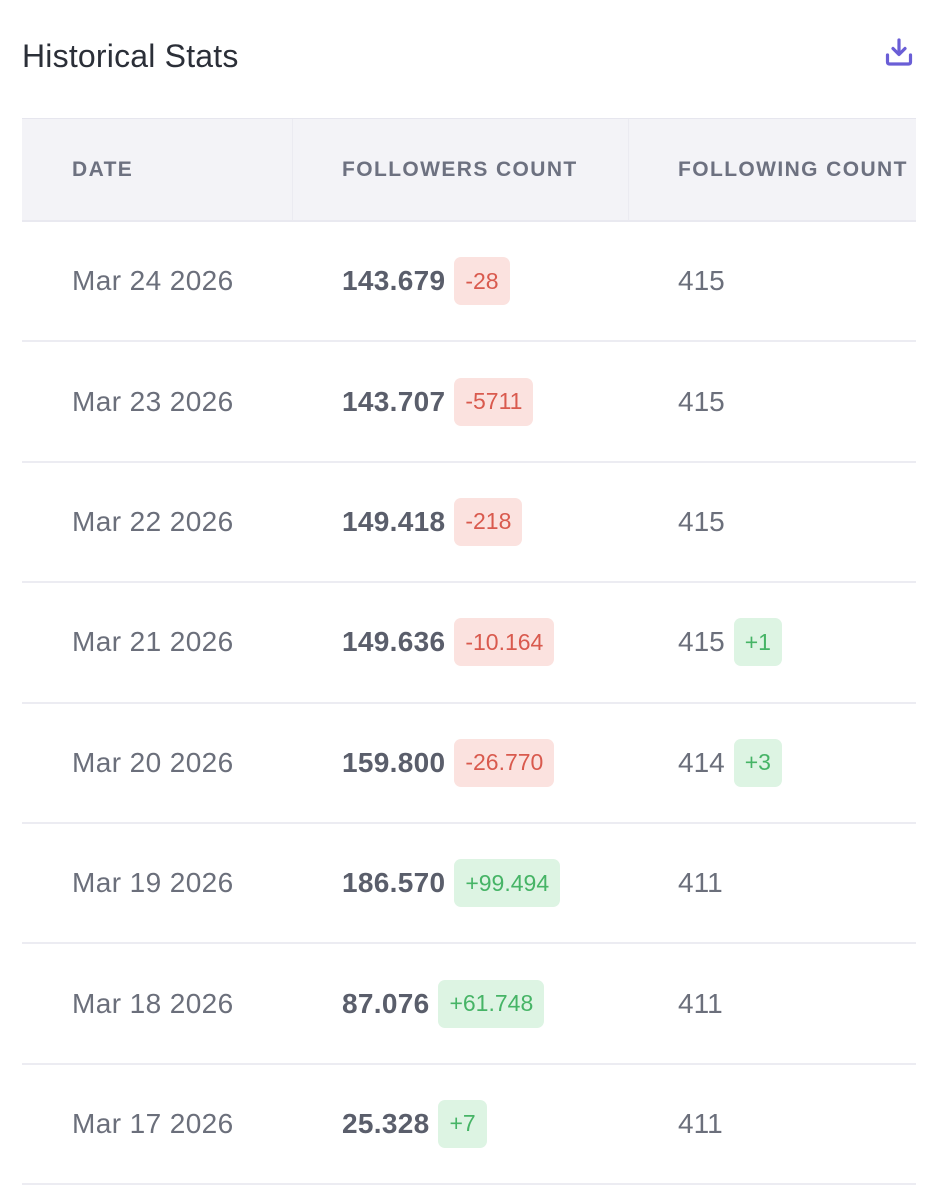 The image size is (941, 1200). Describe the element at coordinates (757, 642) in the screenshot. I see `following-change-badge: +1` at that location.